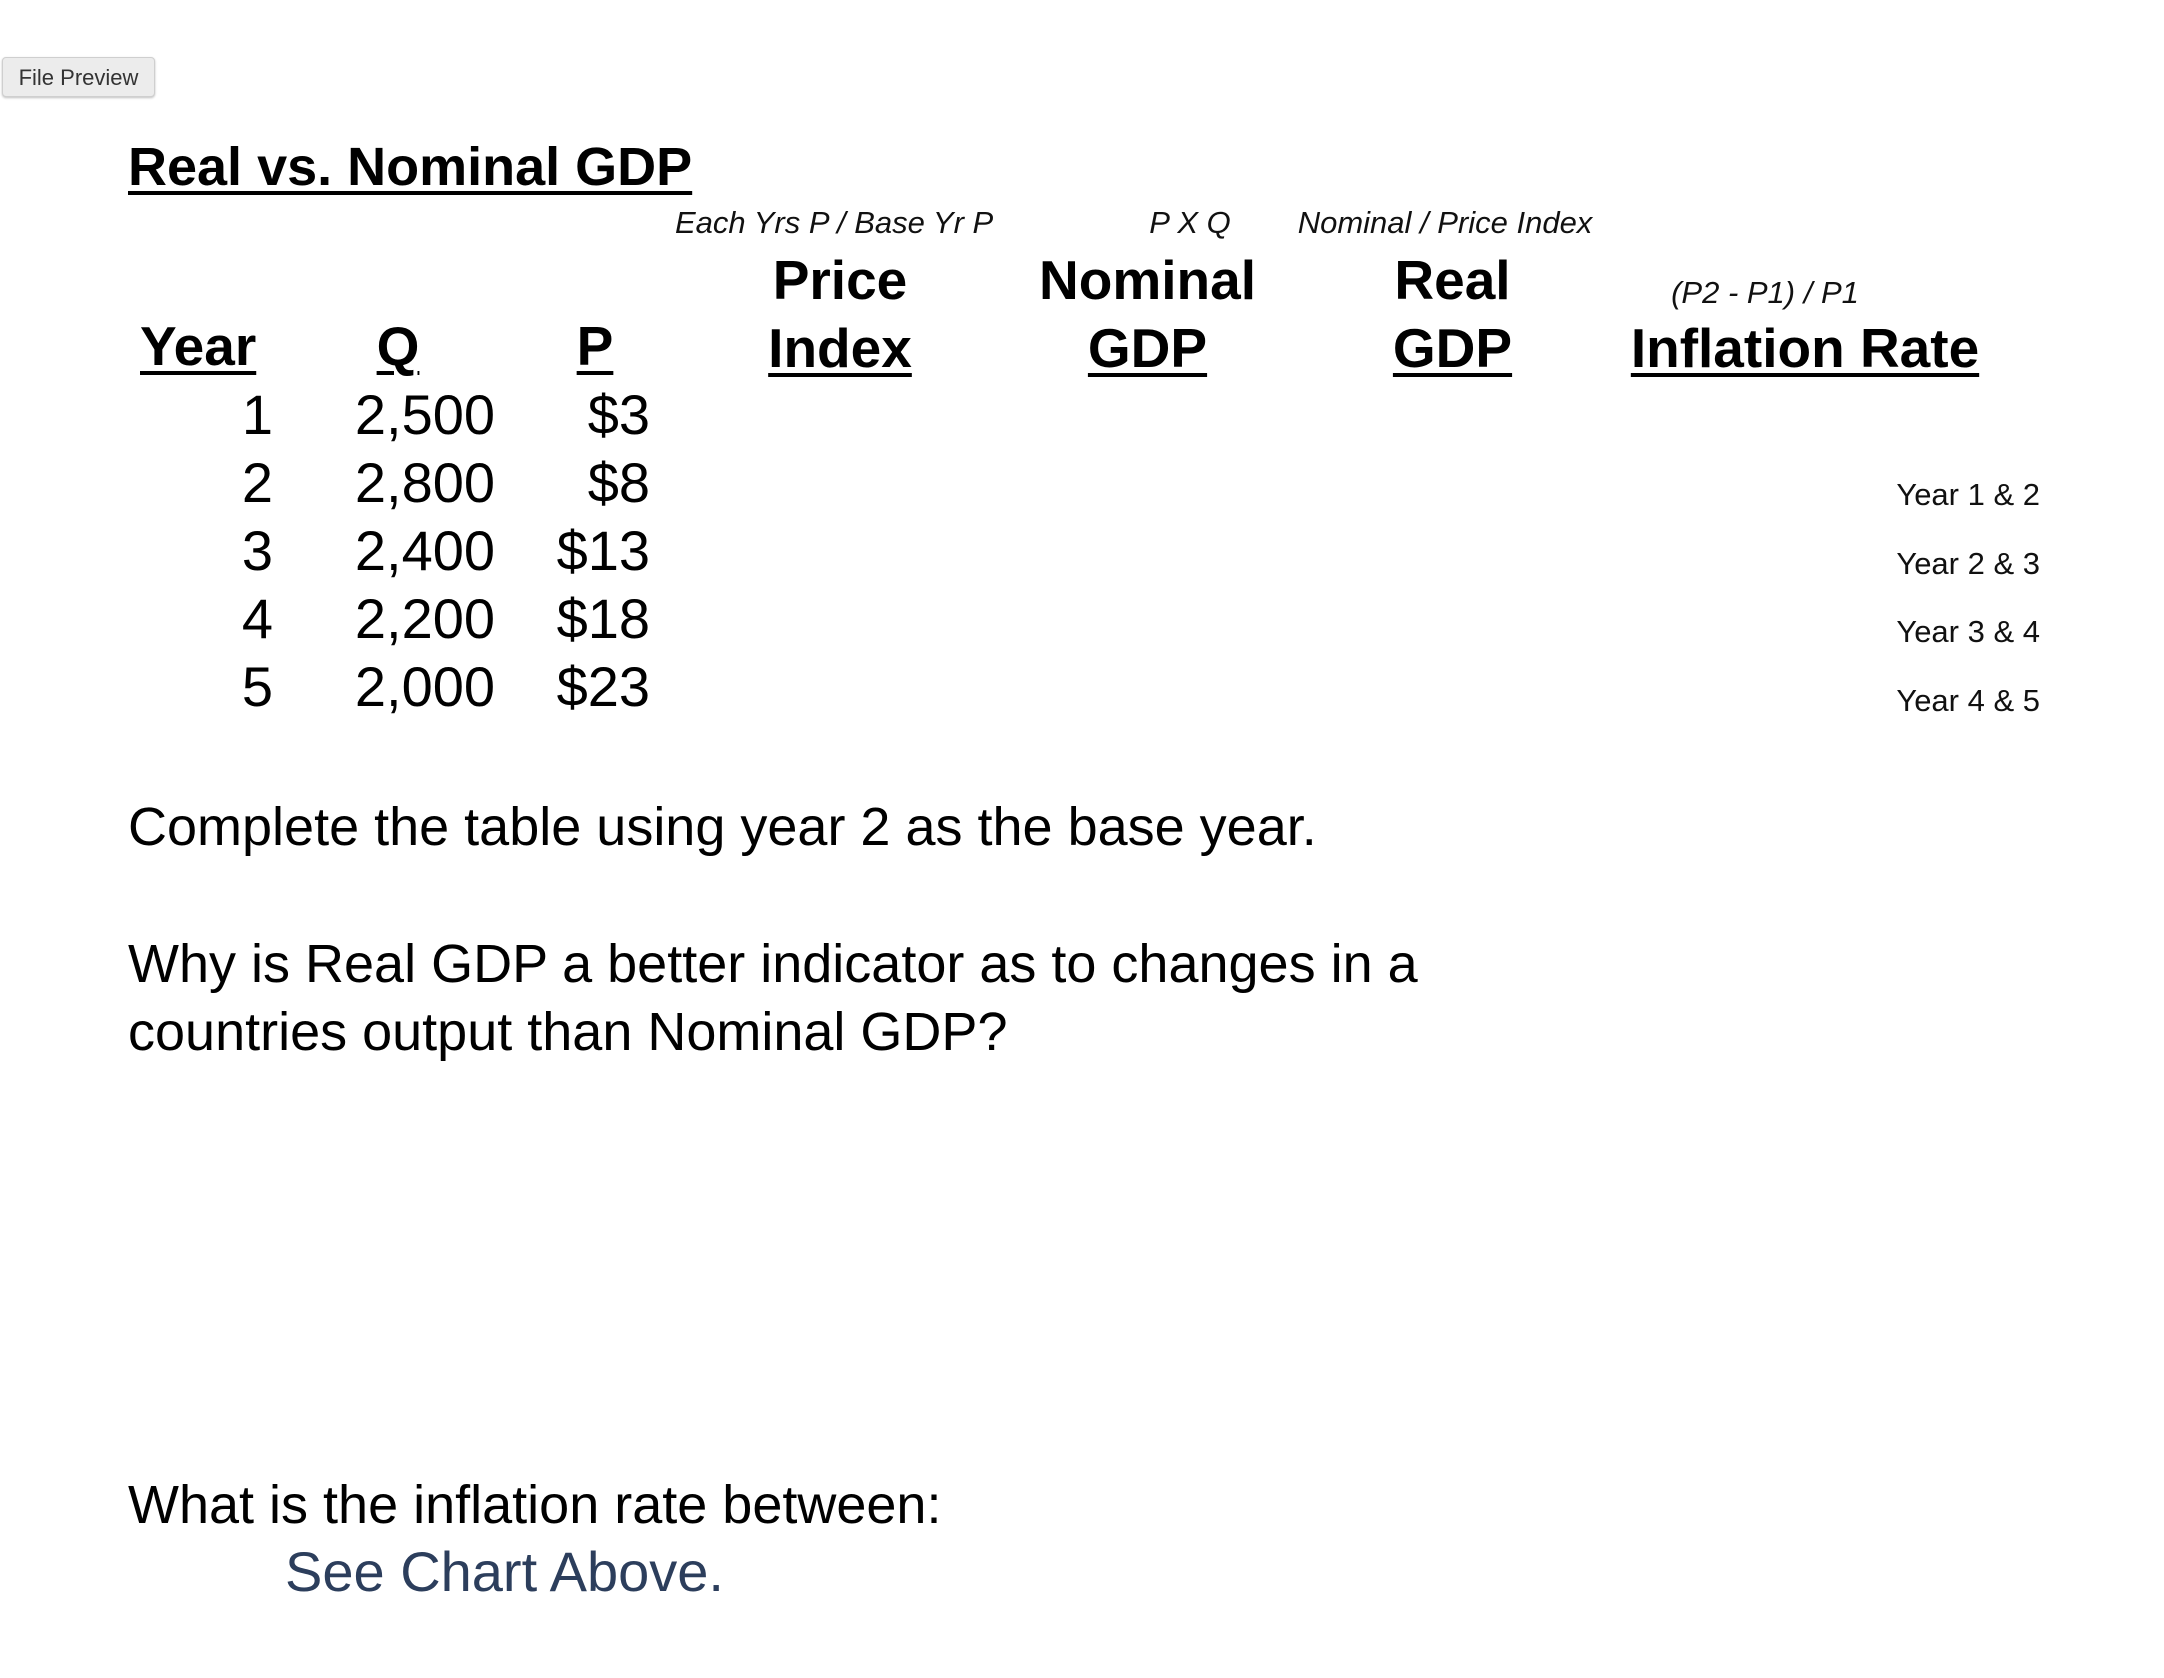 The image size is (2164, 1678). What do you see at coordinates (1445, 222) in the screenshot?
I see `real-gdp-formula: Nominal / Price Index` at bounding box center [1445, 222].